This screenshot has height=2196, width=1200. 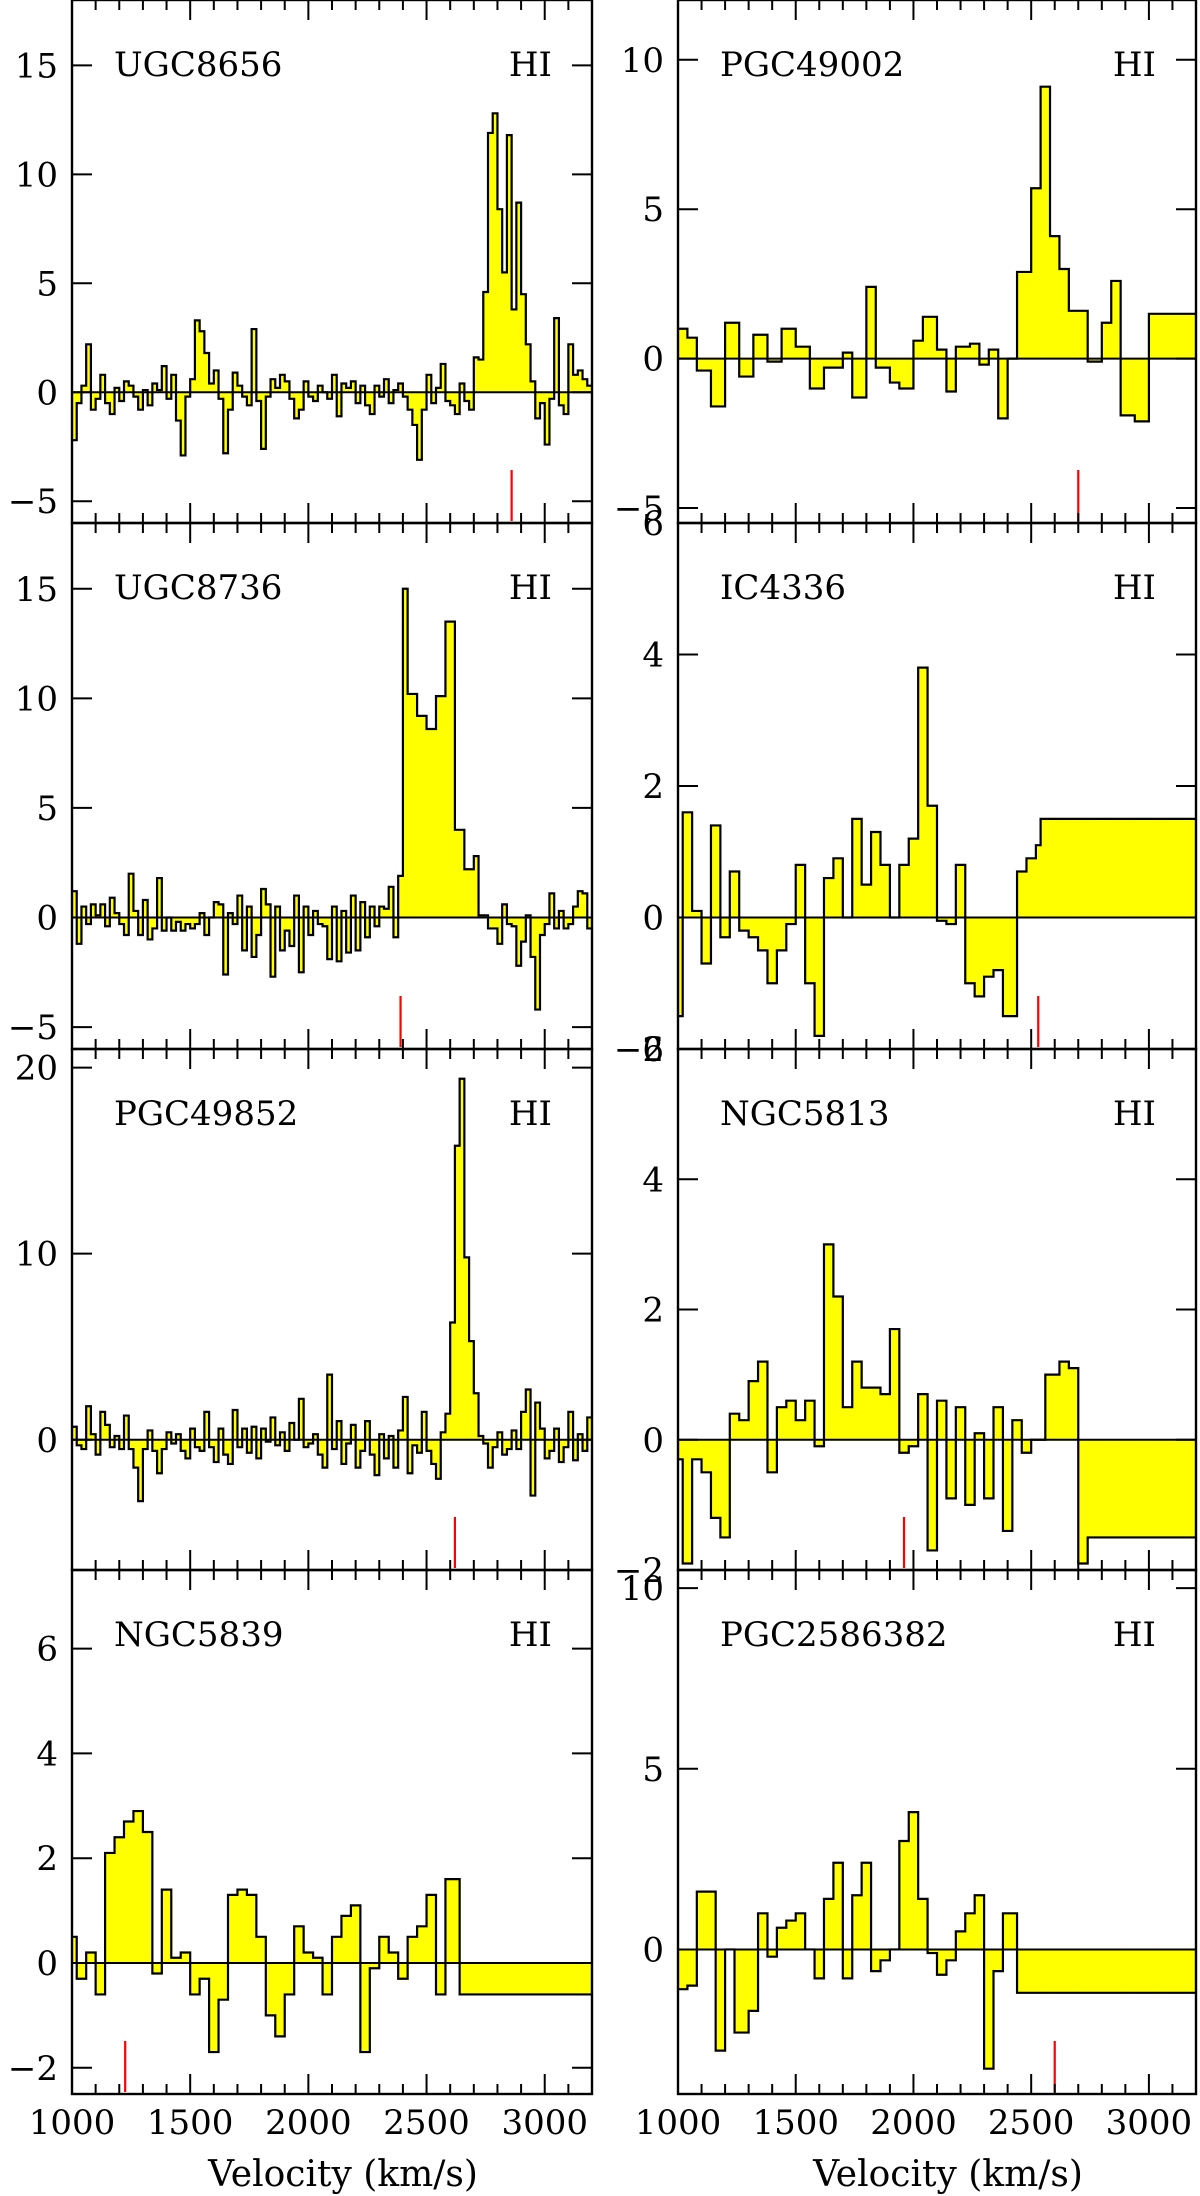 What do you see at coordinates (332, 316) in the screenshot?
I see `plot-area-ugc8656` at bounding box center [332, 316].